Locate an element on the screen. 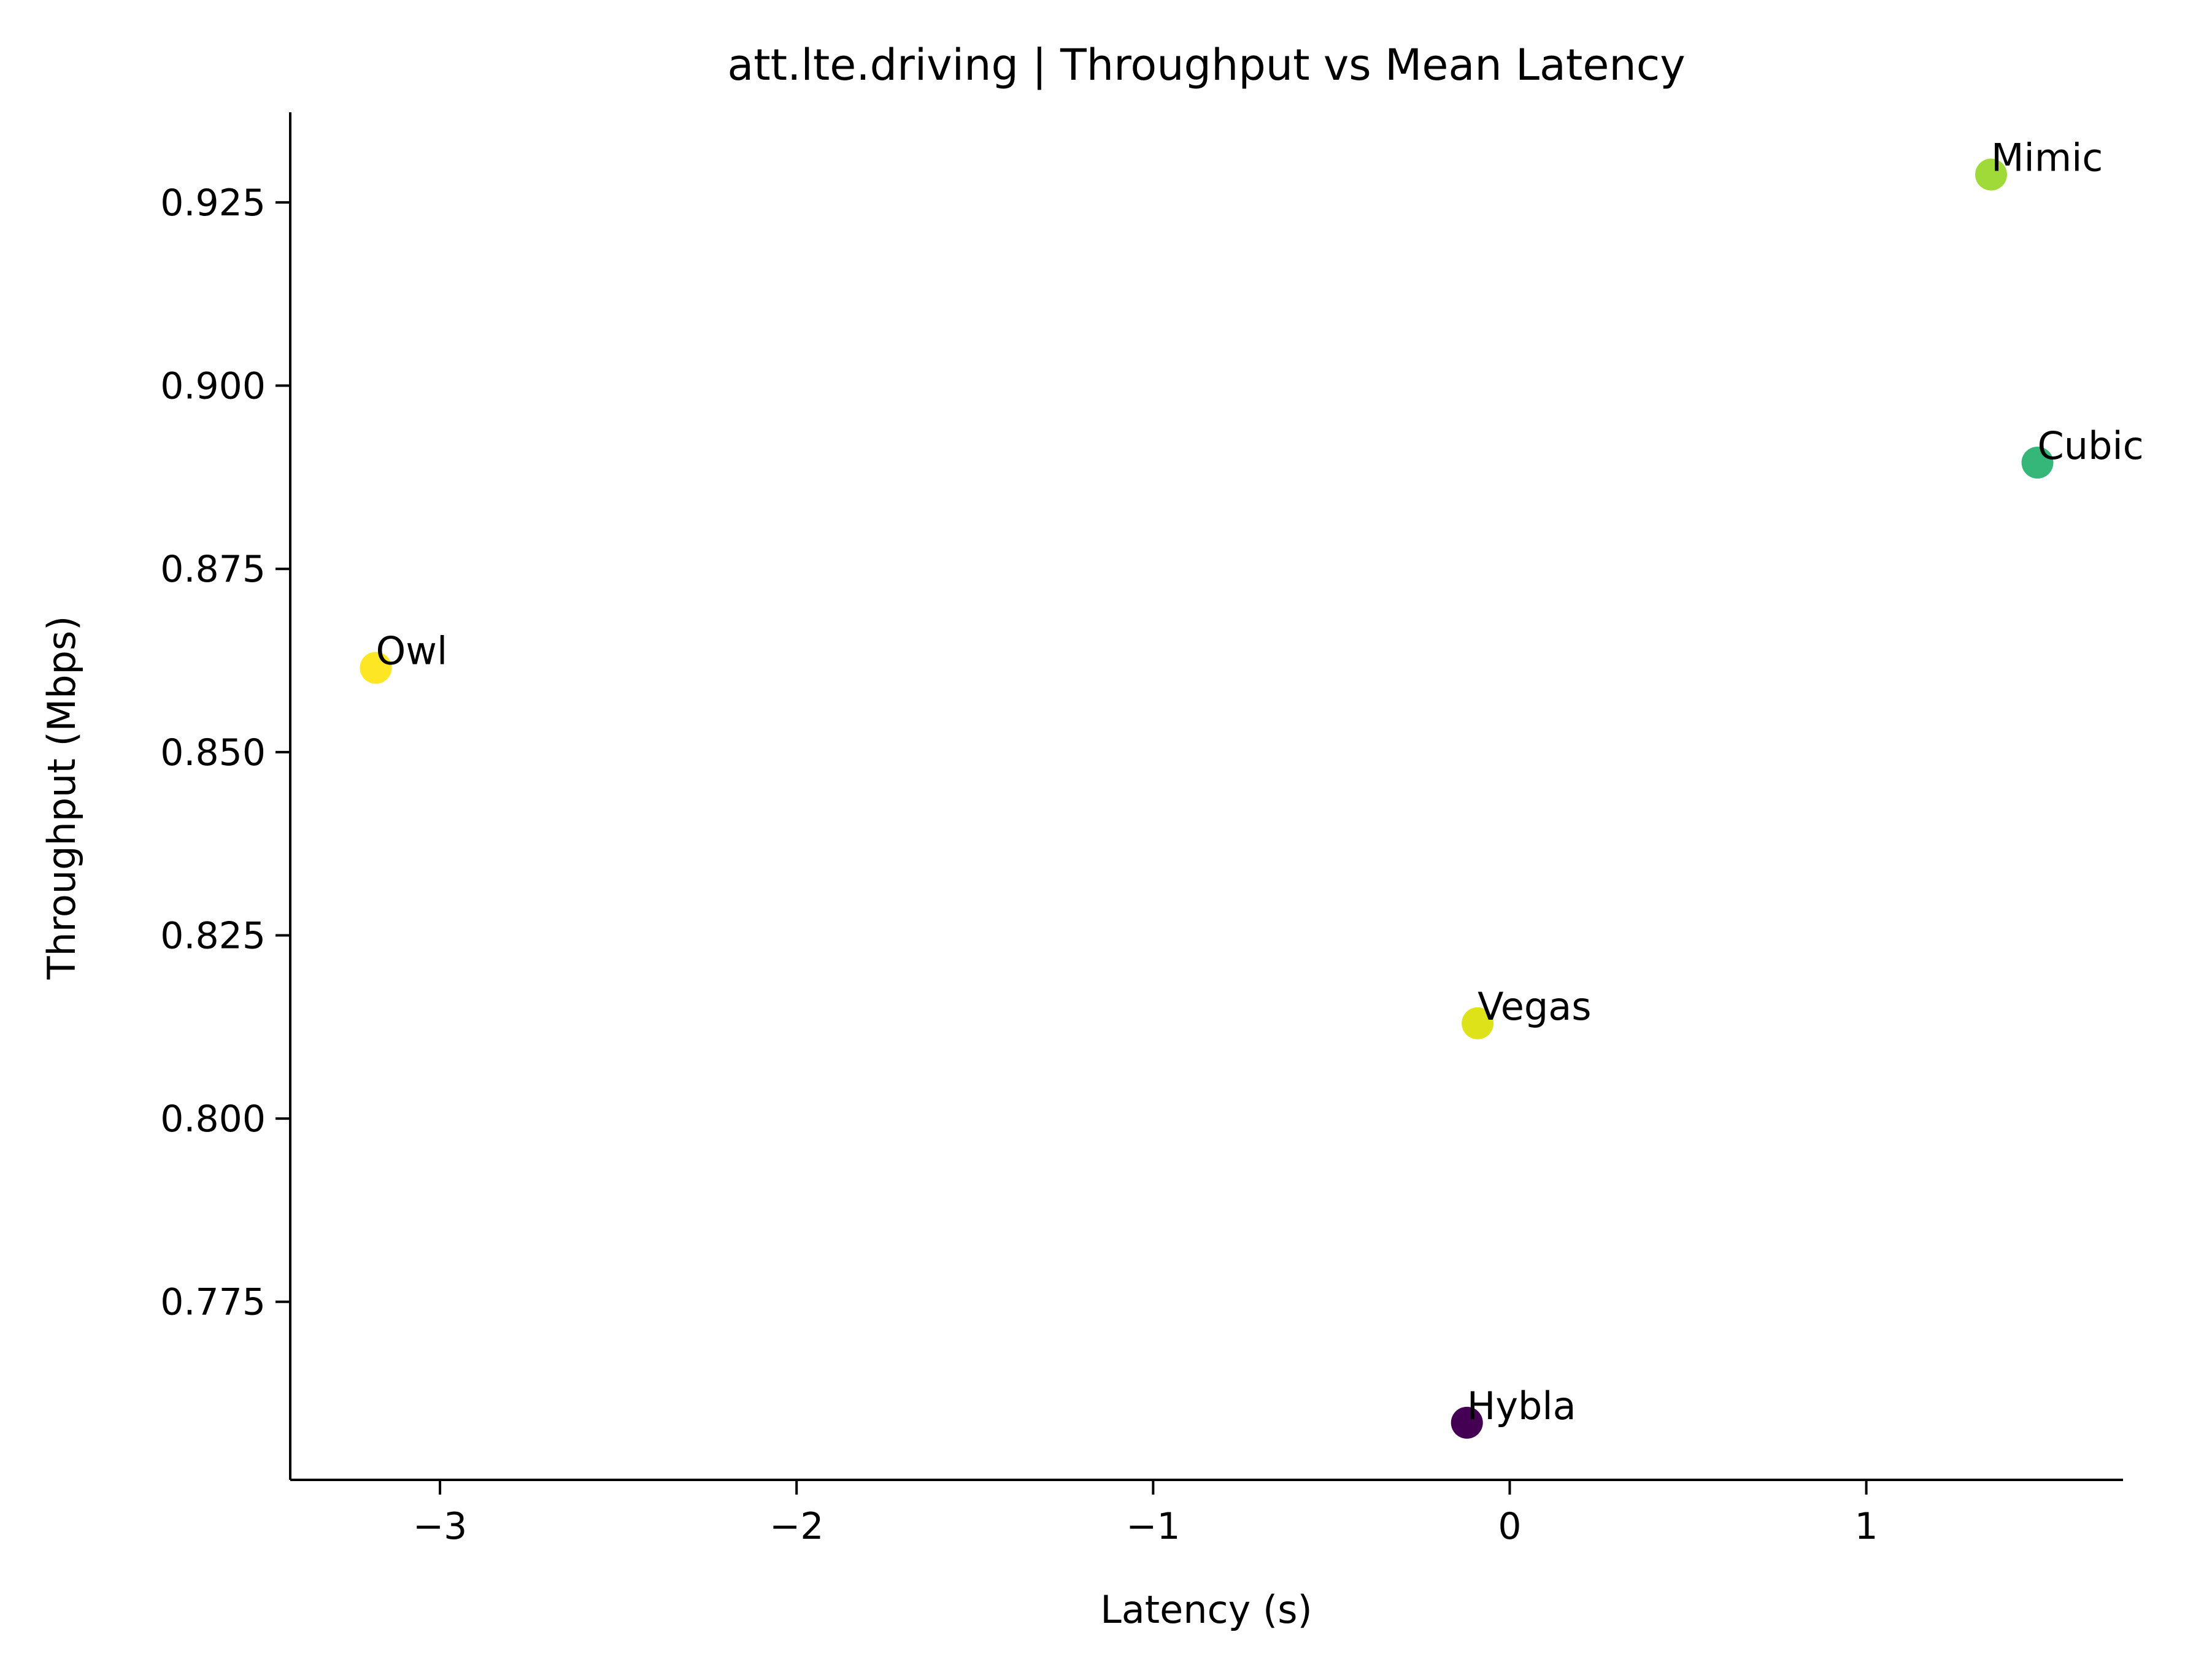 The width and height of the screenshot is (2212, 1667). x-tick-label: −1 is located at coordinates (1153, 1526).